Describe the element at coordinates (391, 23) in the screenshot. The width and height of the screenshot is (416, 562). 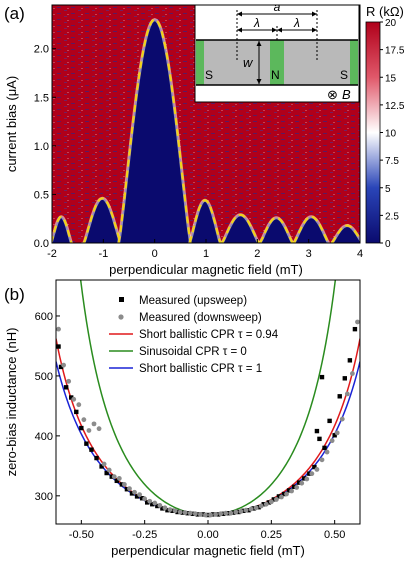
I see `colorbar-tick-label-8: 20` at that location.